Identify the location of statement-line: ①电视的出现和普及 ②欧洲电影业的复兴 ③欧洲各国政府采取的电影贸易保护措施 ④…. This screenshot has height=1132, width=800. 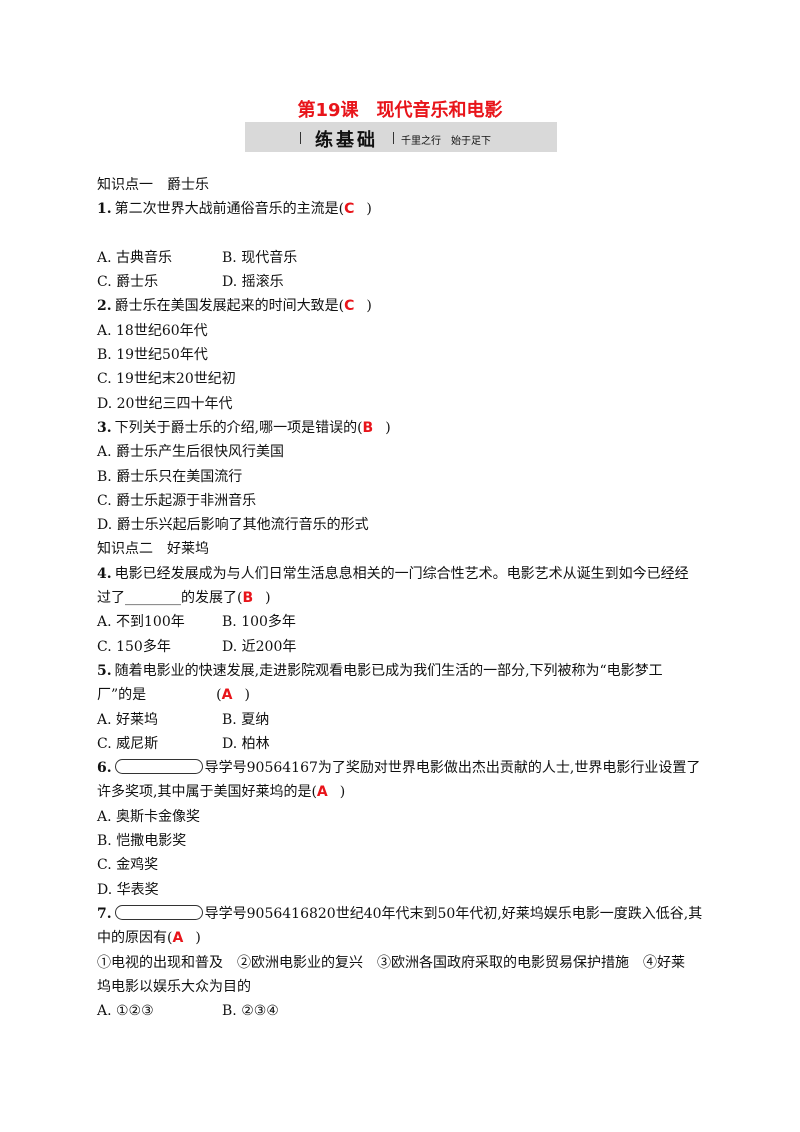
(407, 963).